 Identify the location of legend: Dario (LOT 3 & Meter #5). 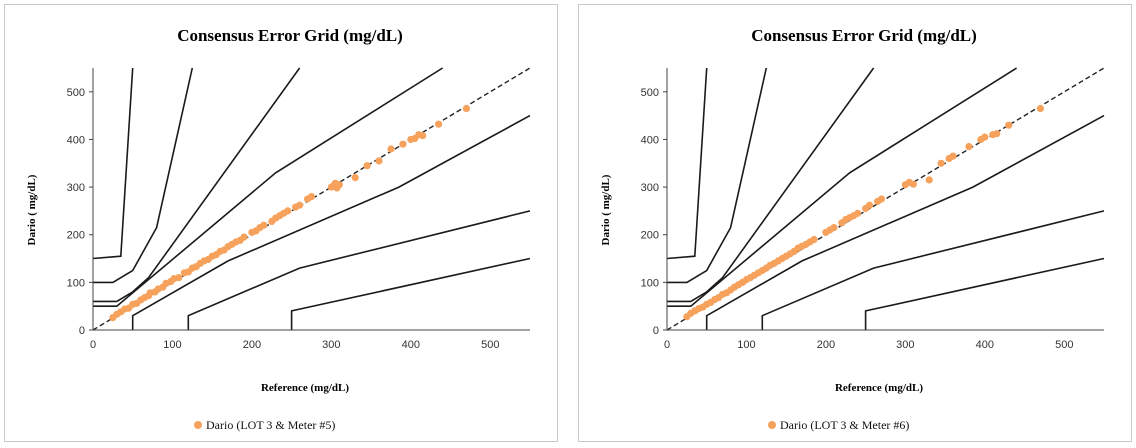
(264, 425).